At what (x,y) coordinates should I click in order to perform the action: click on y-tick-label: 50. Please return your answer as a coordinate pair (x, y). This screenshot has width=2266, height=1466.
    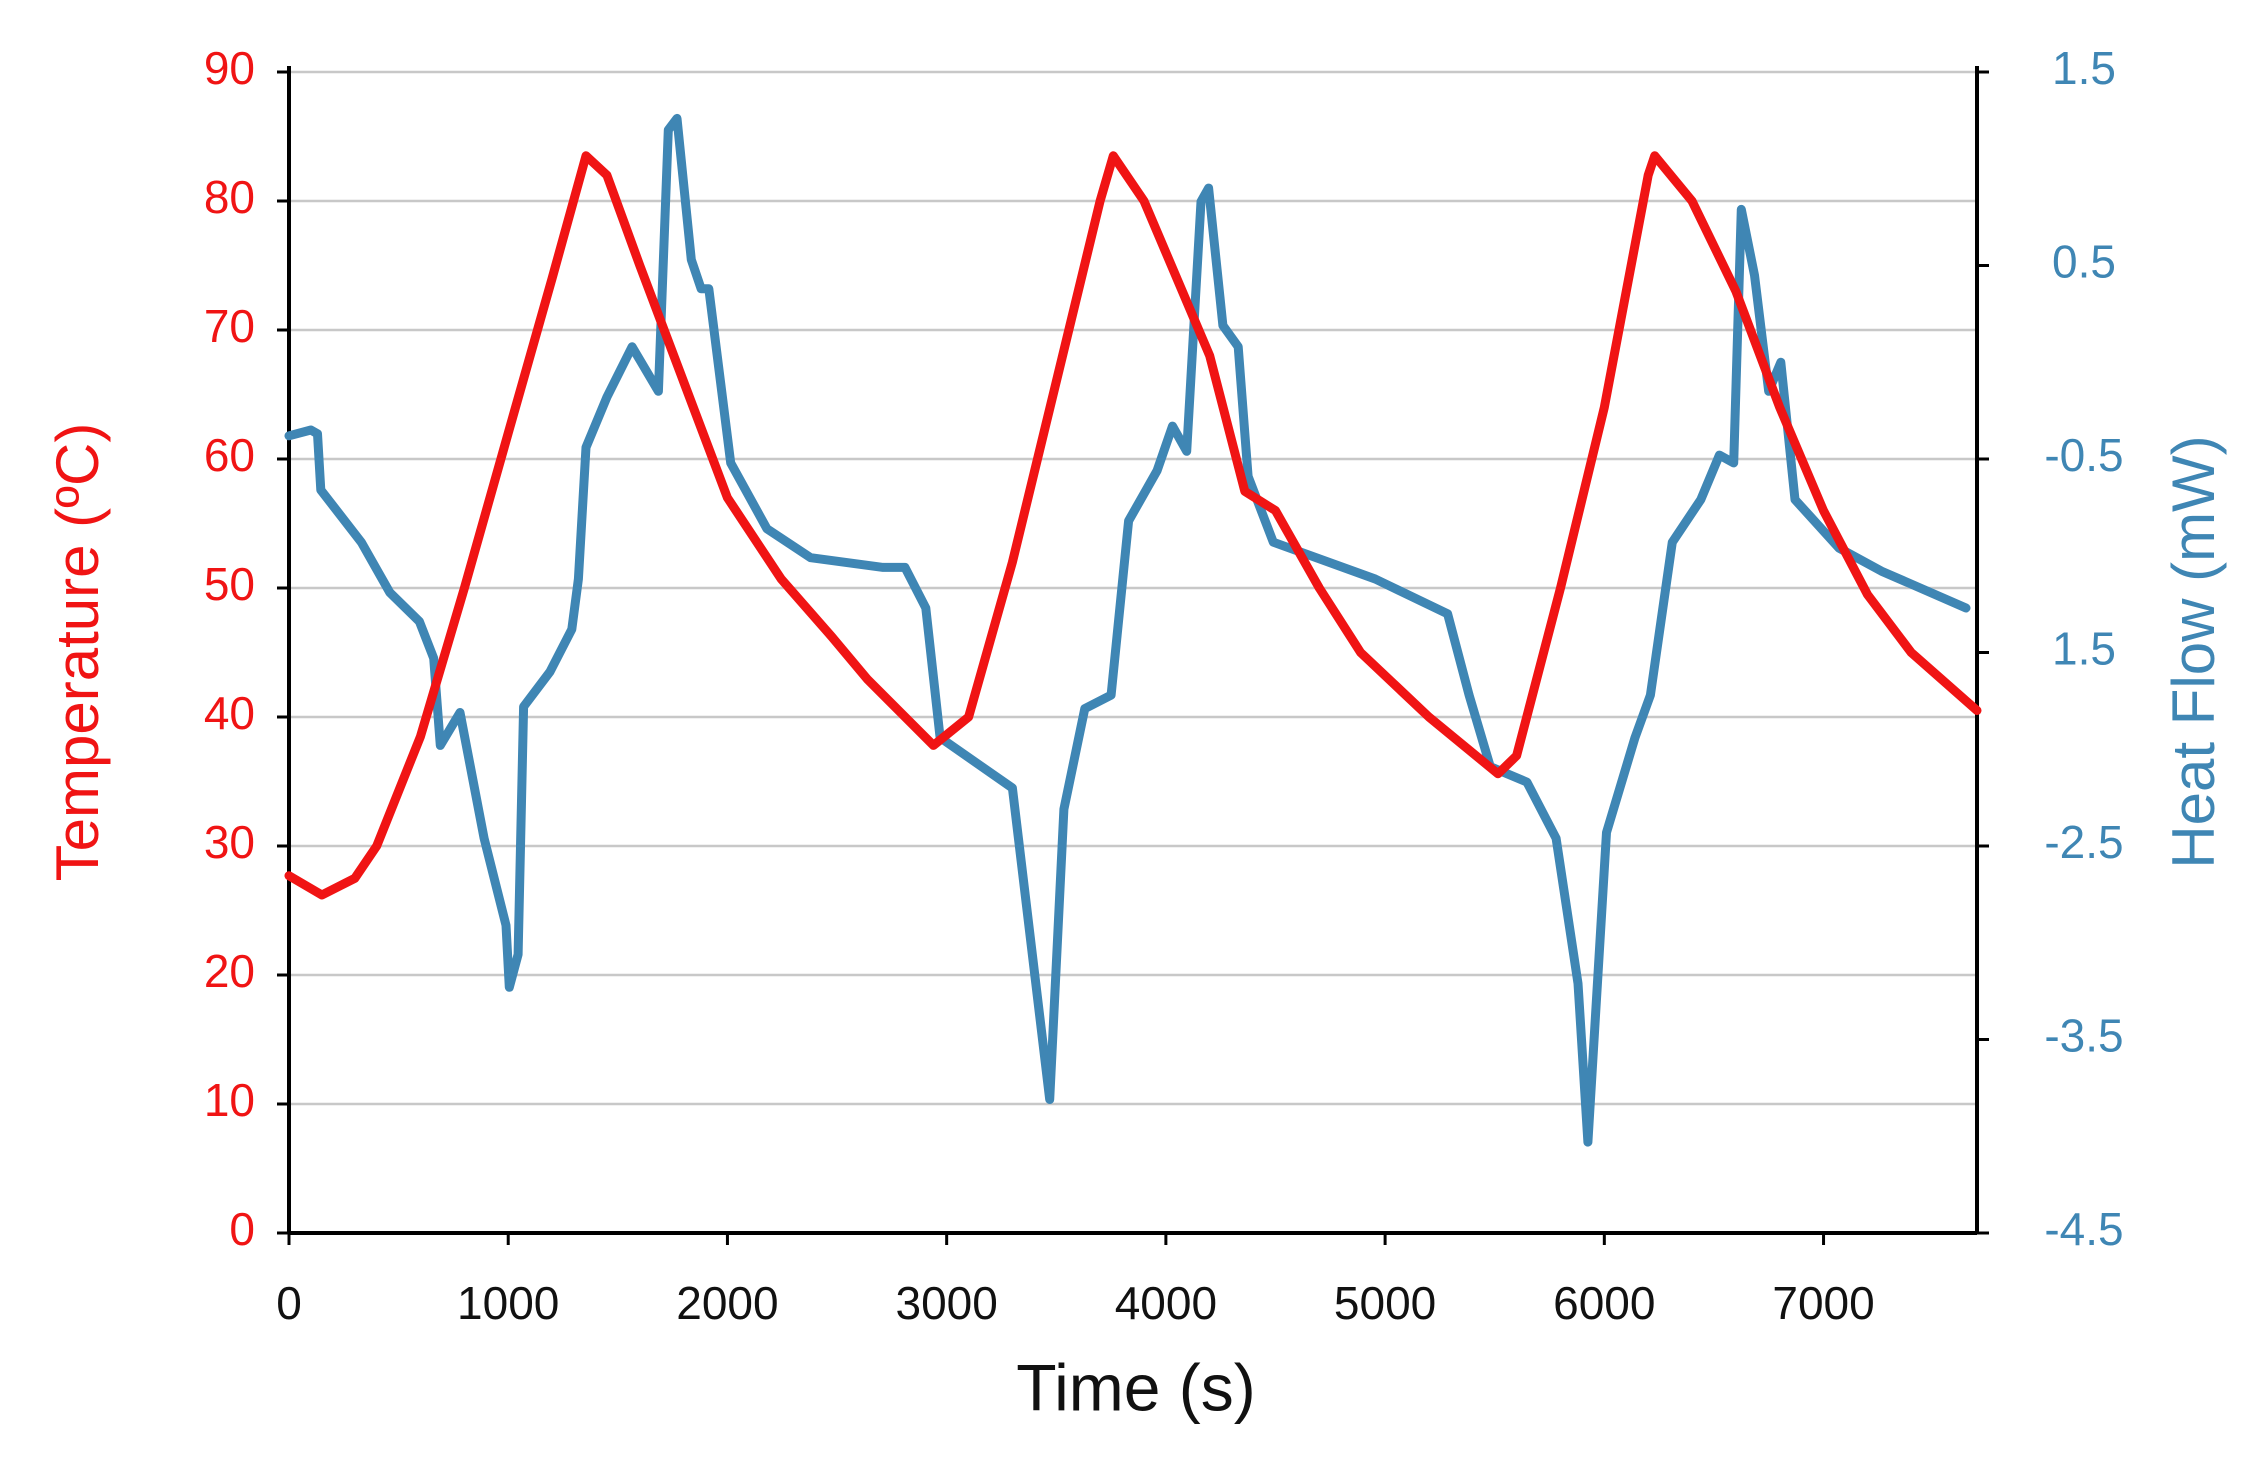
    Looking at the image, I should click on (229, 584).